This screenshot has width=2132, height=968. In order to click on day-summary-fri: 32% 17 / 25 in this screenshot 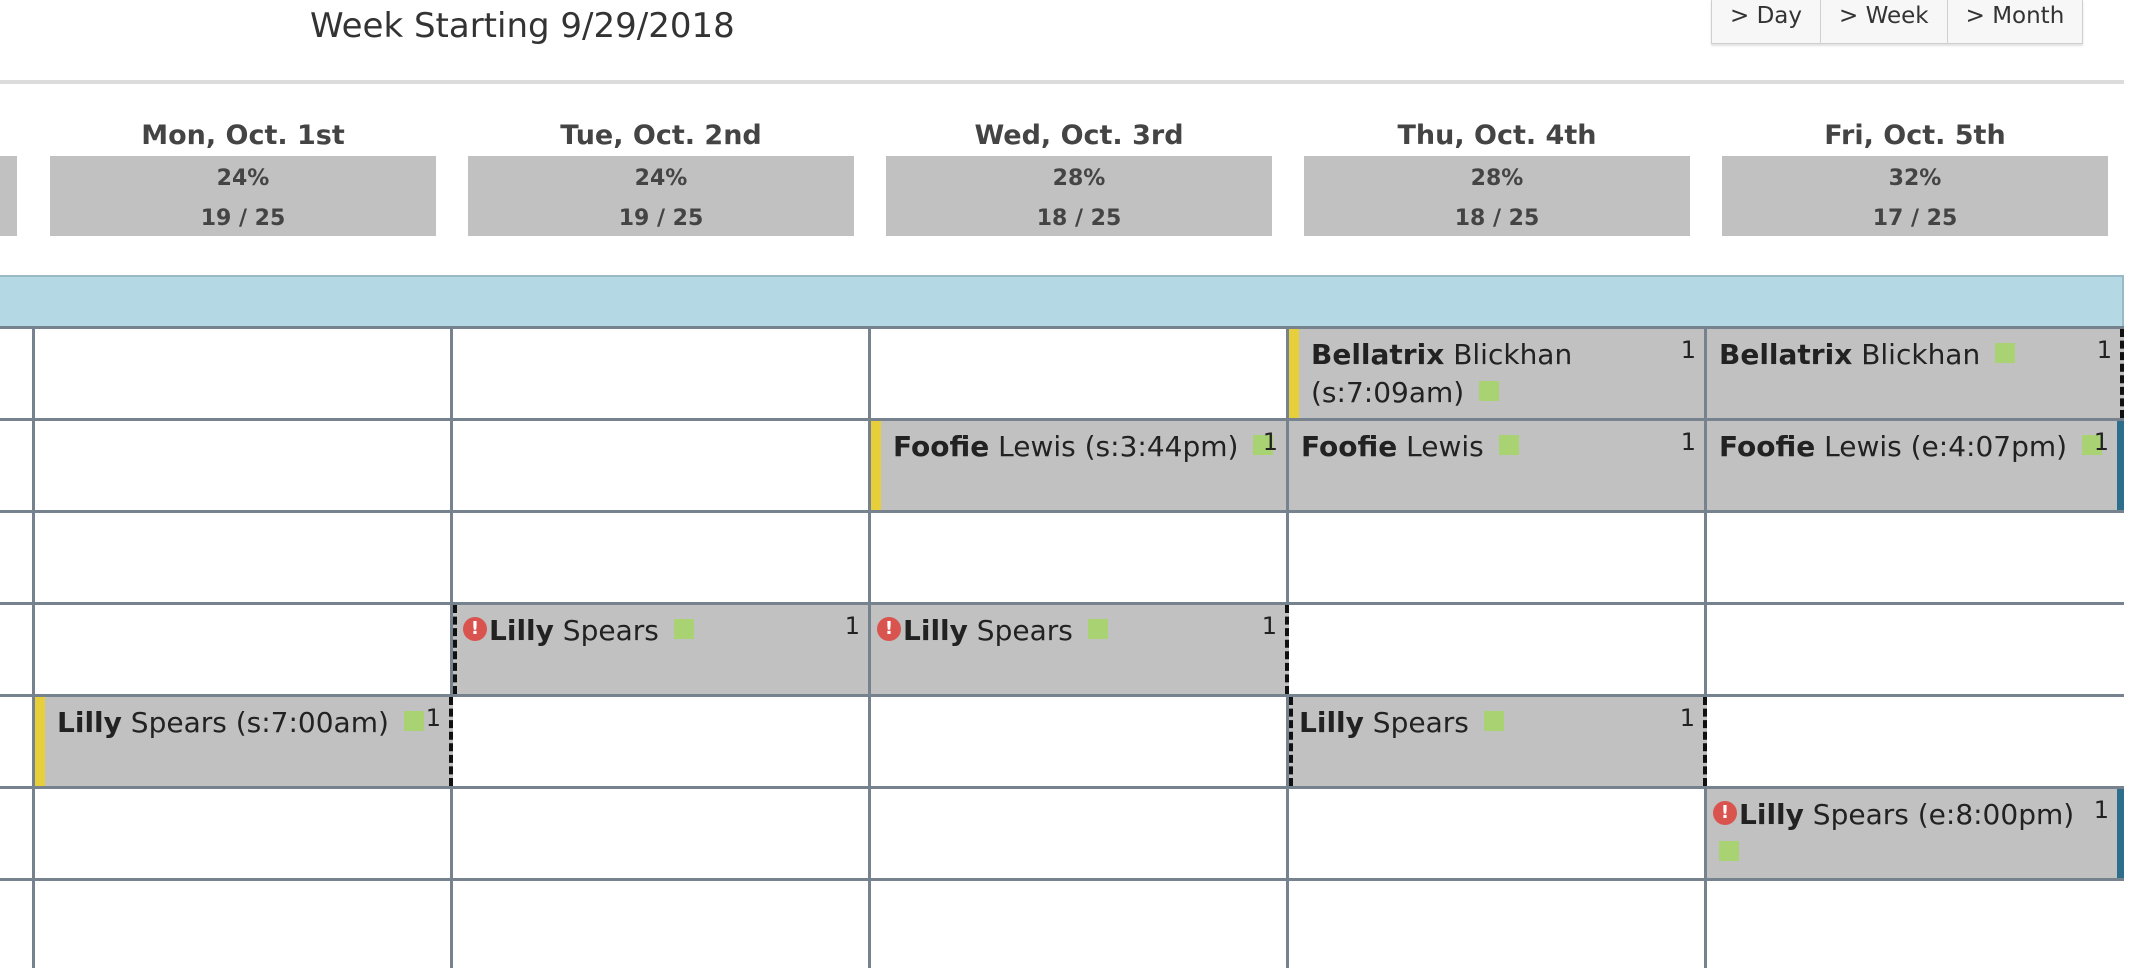, I will do `click(1915, 196)`.